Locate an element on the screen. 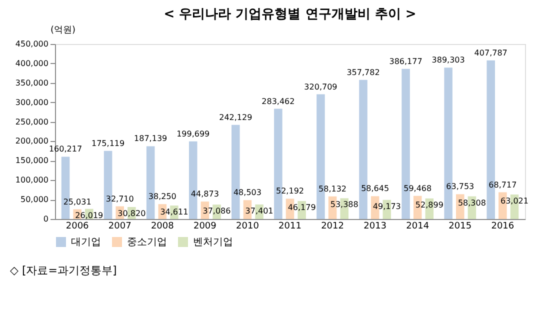  data-label: 58,132 is located at coordinates (332, 189).